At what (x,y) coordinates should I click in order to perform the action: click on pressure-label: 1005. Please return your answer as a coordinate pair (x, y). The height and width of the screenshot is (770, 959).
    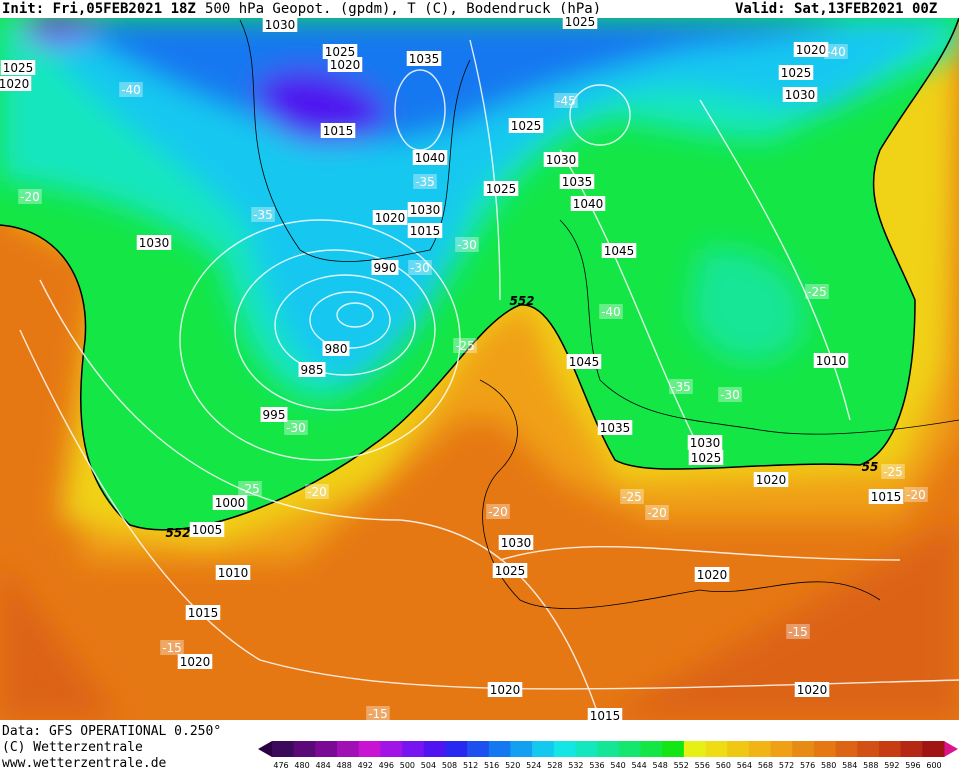
    Looking at the image, I should click on (207, 530).